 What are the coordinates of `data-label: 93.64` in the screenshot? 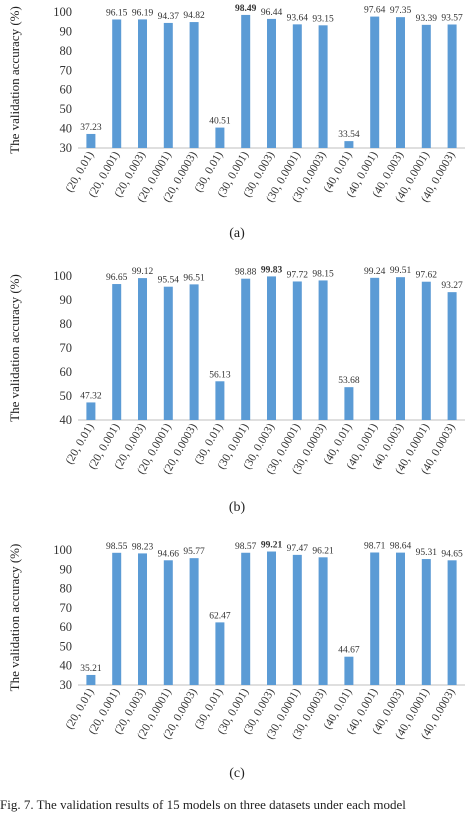 It's located at (298, 18).